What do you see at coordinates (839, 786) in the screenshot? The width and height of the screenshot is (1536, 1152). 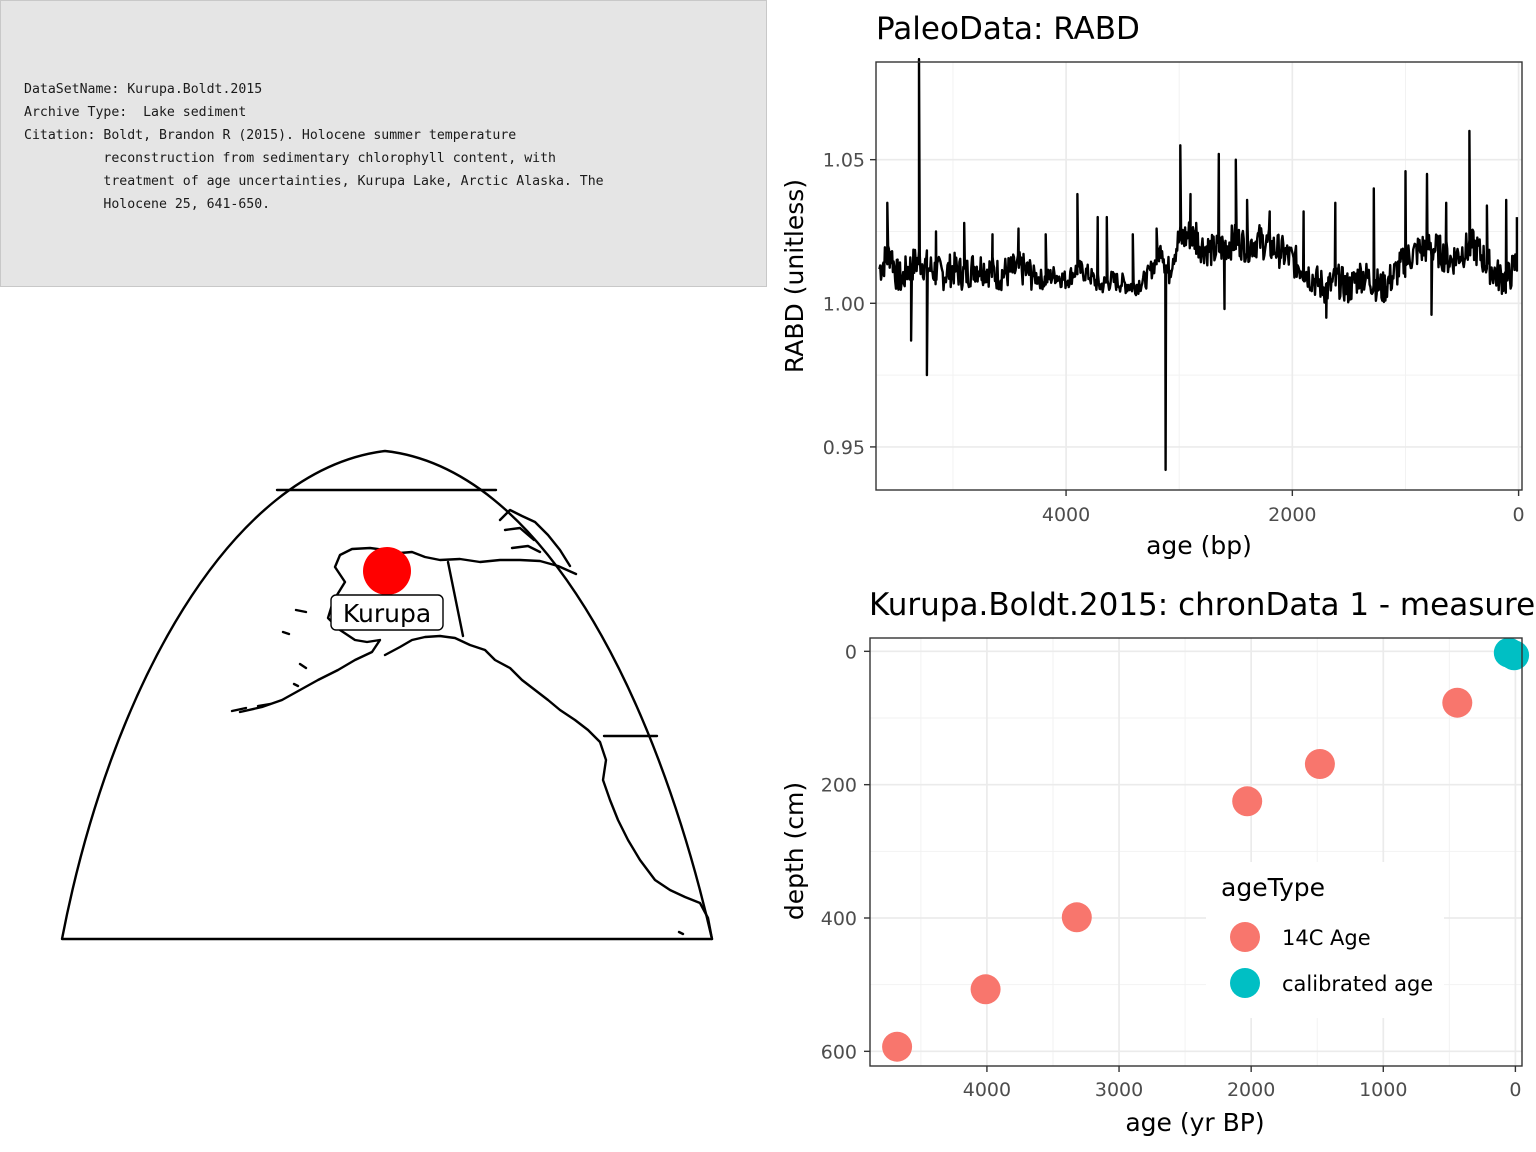 I see `chron-y-tick-label: 200` at bounding box center [839, 786].